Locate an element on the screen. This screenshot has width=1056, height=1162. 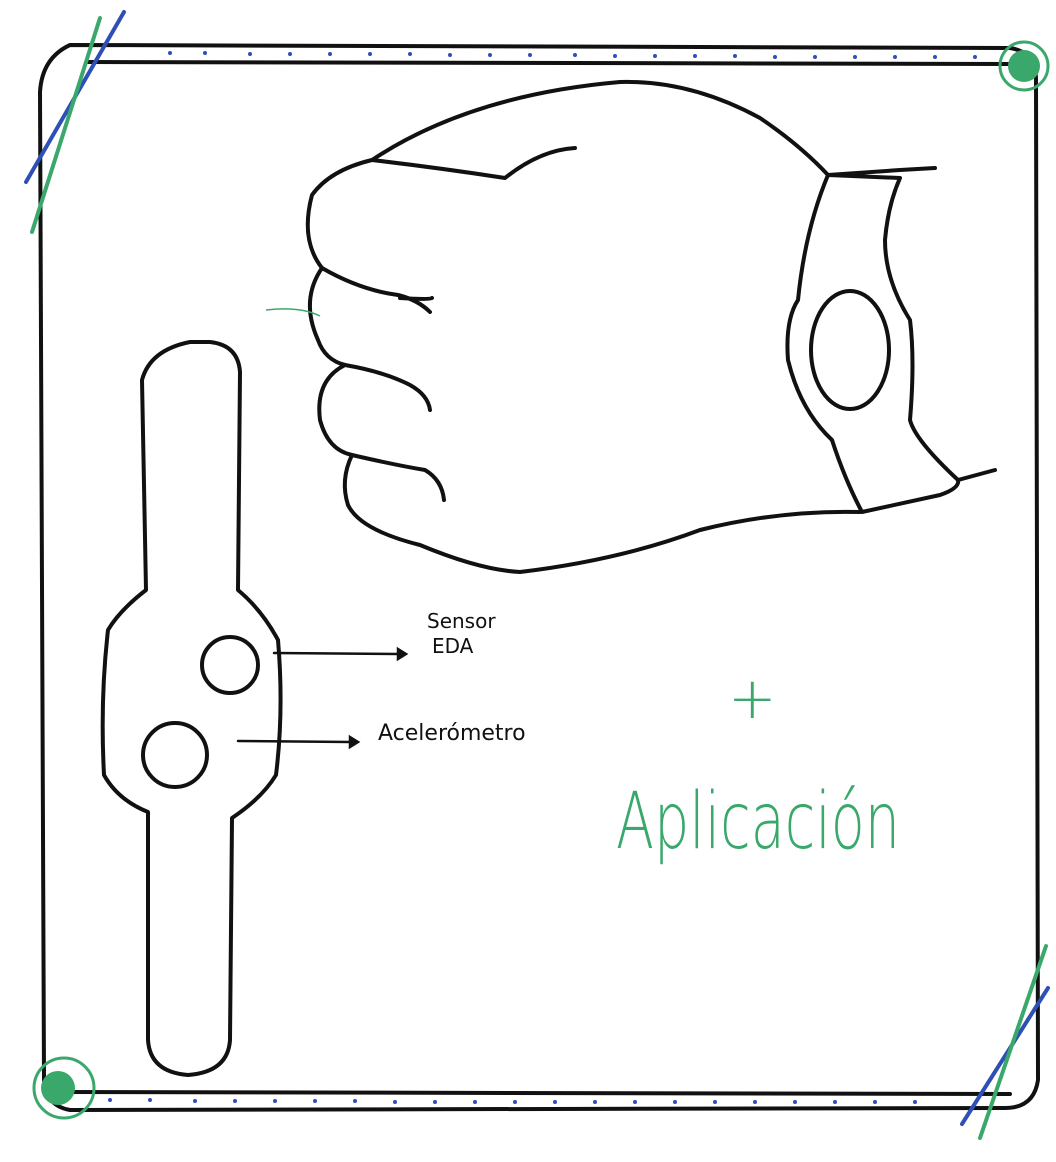
fist-outline is located at coordinates (567, 174).